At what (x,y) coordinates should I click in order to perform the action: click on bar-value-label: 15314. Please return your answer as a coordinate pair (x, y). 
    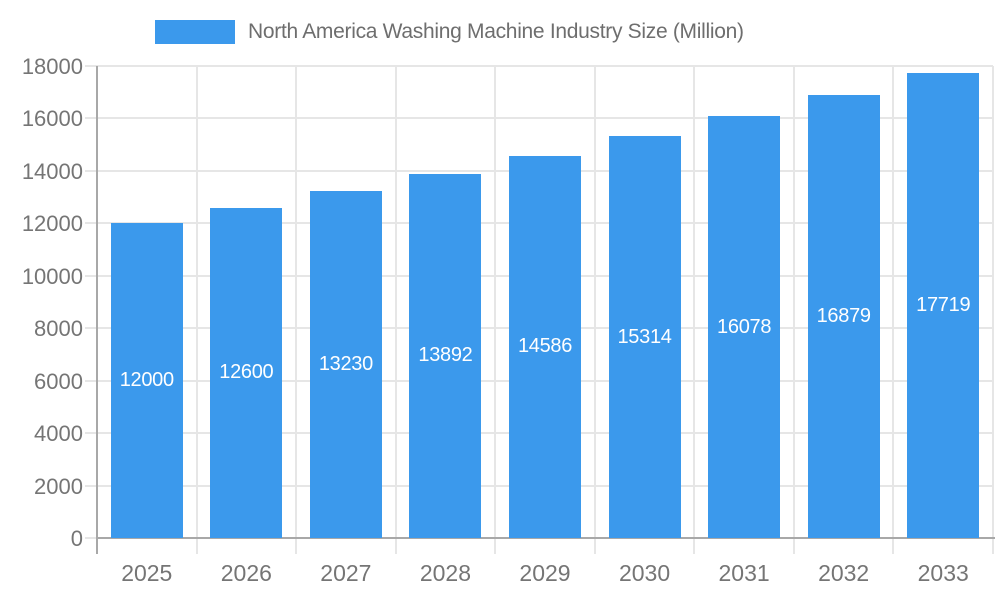
    Looking at the image, I should click on (644, 336).